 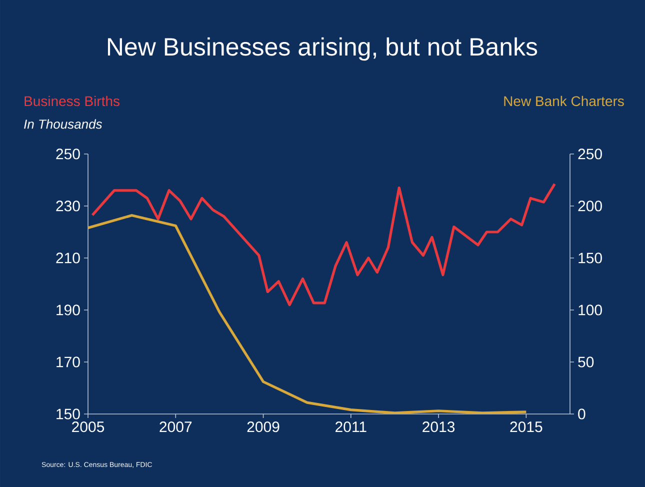 I want to click on x-tick-label: 2005, so click(x=88, y=427).